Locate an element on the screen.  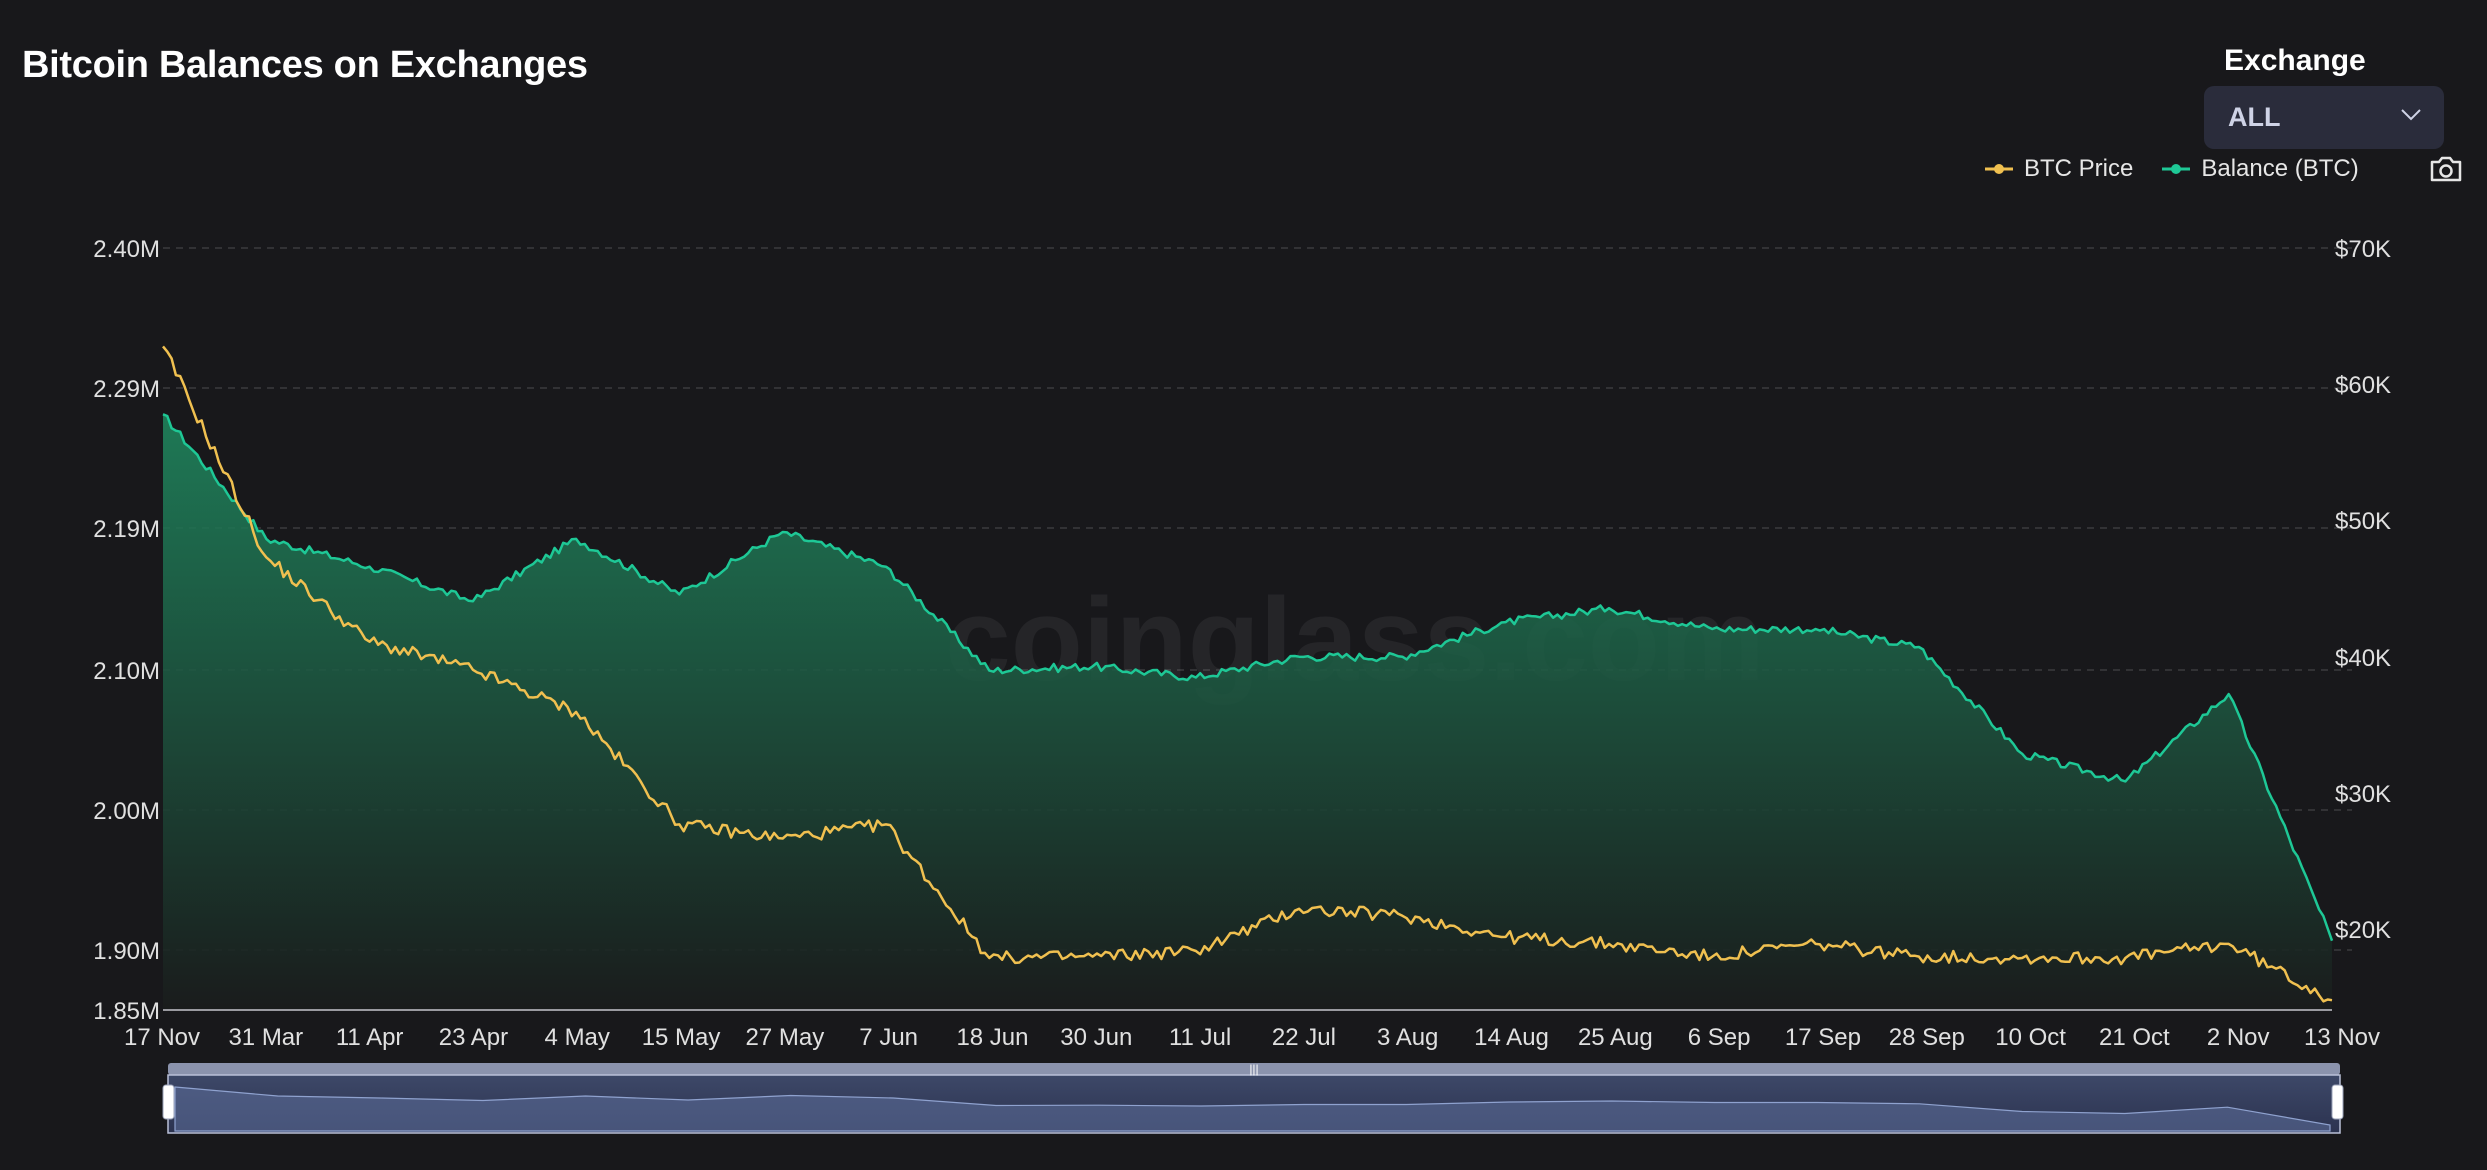
x-tick-label: 4 May is located at coordinates (577, 1037).